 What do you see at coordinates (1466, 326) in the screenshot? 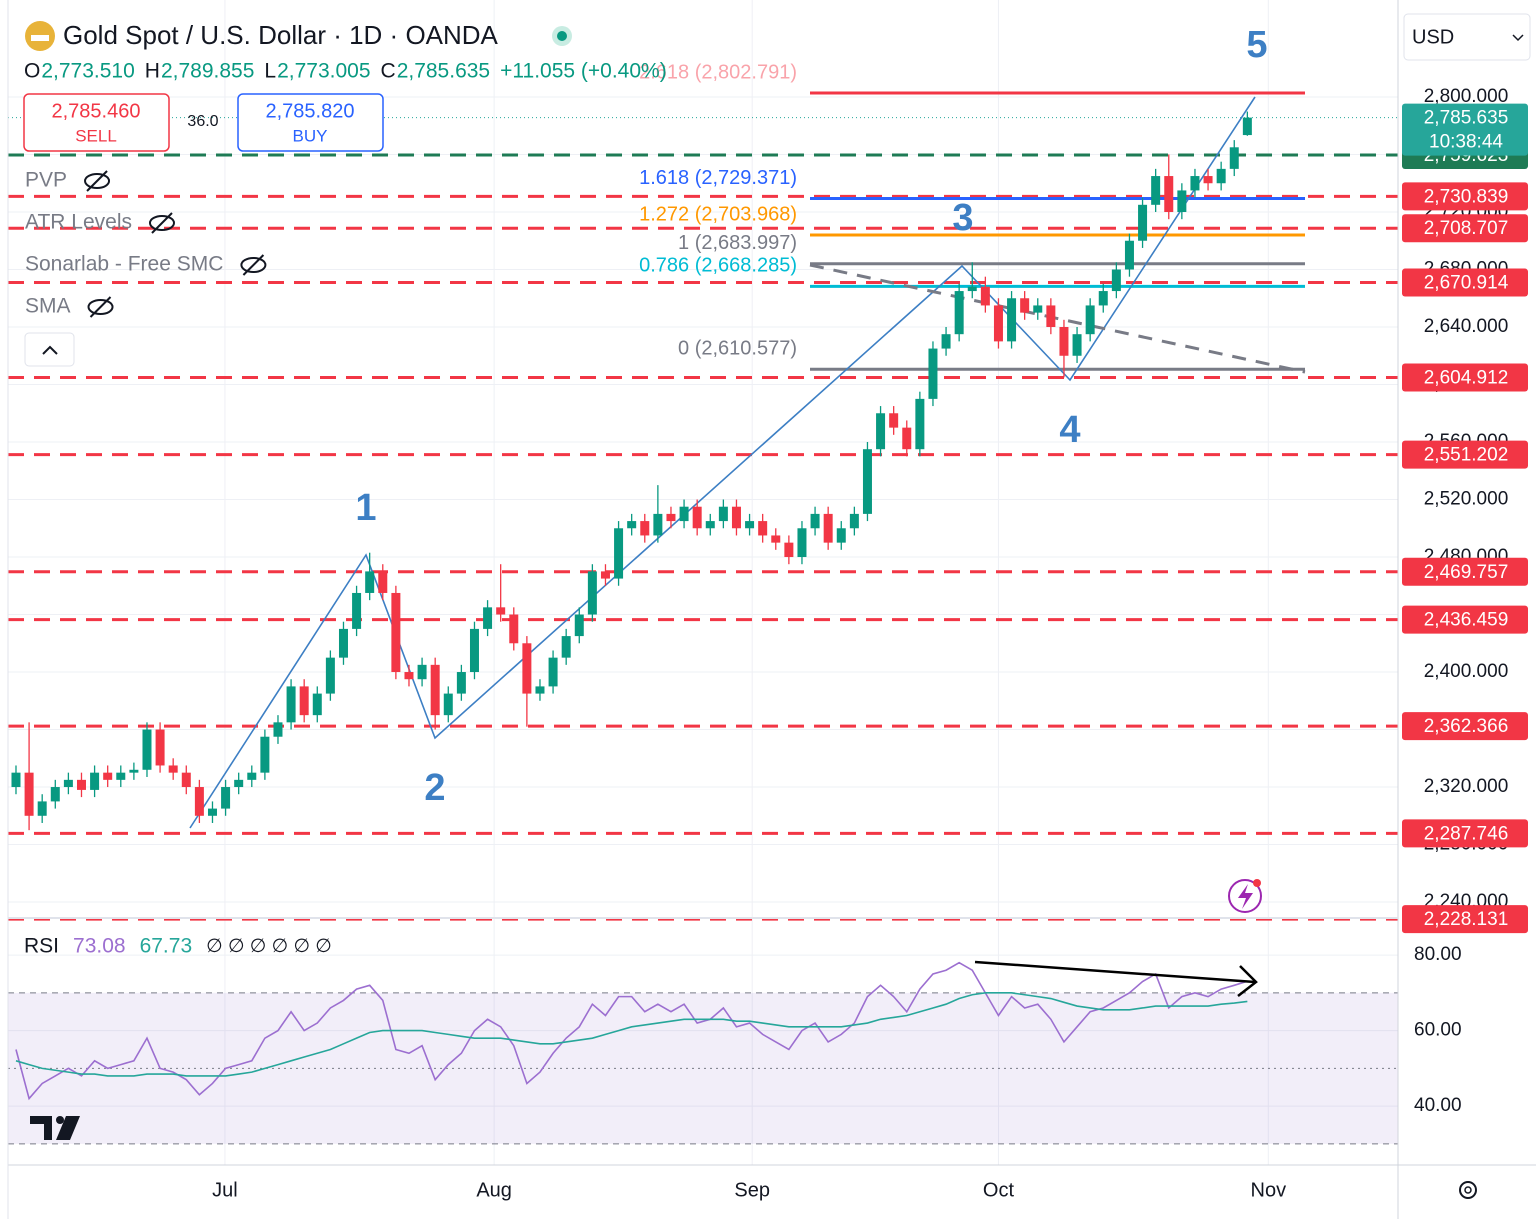
I see `y-tick-label: 2,640.000` at bounding box center [1466, 326].